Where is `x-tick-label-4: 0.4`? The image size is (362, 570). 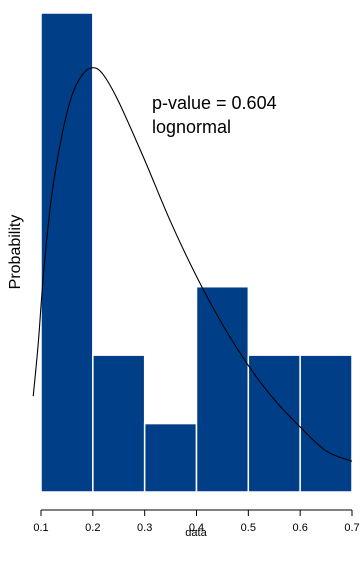
x-tick-label-4: 0.4 is located at coordinates (196, 528).